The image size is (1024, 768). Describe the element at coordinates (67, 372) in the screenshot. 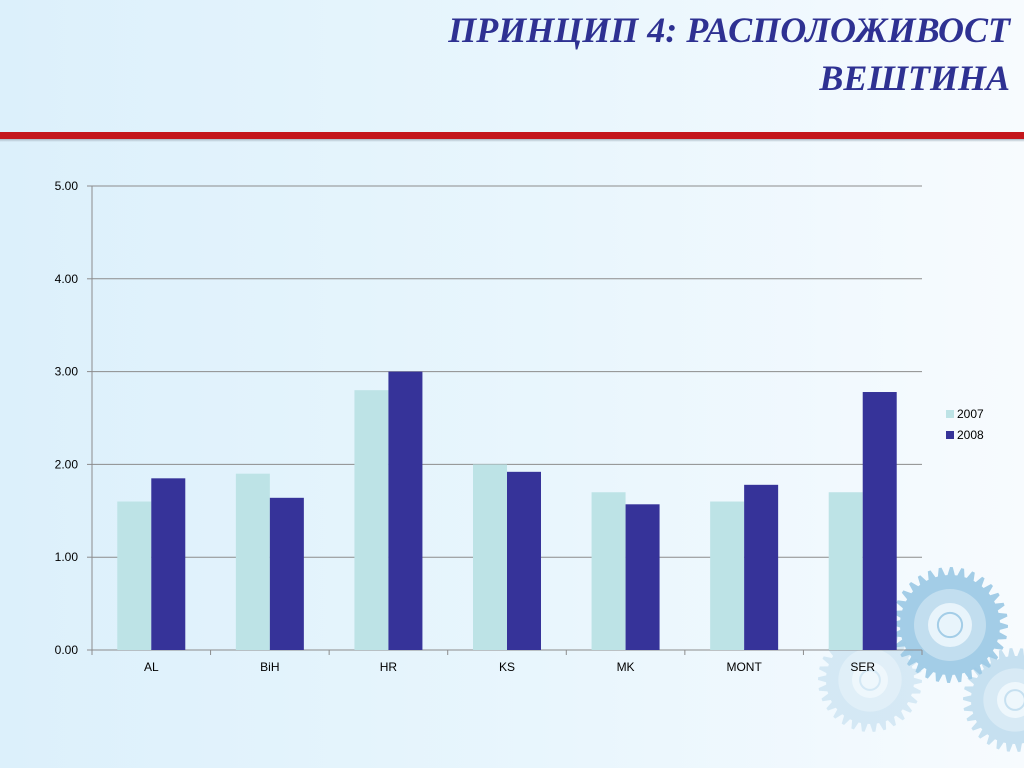

I see `y-tick-label: 3.00` at that location.